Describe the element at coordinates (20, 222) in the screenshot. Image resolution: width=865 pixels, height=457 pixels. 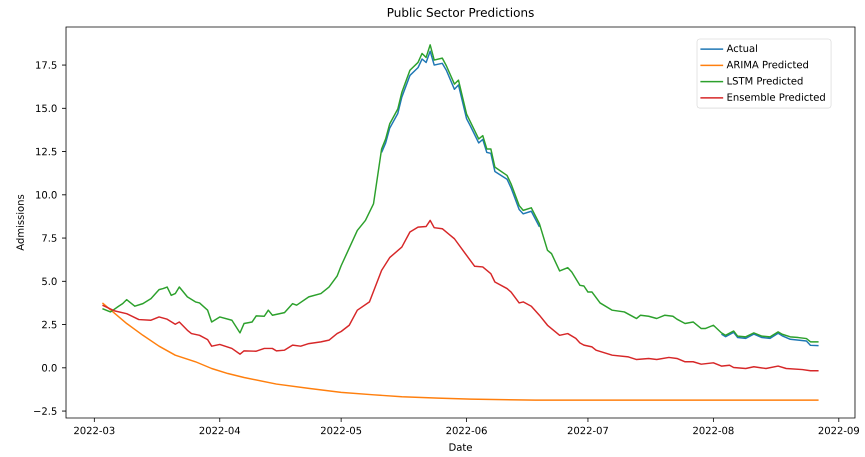
I see `y-axis-title: Admissions` at that location.